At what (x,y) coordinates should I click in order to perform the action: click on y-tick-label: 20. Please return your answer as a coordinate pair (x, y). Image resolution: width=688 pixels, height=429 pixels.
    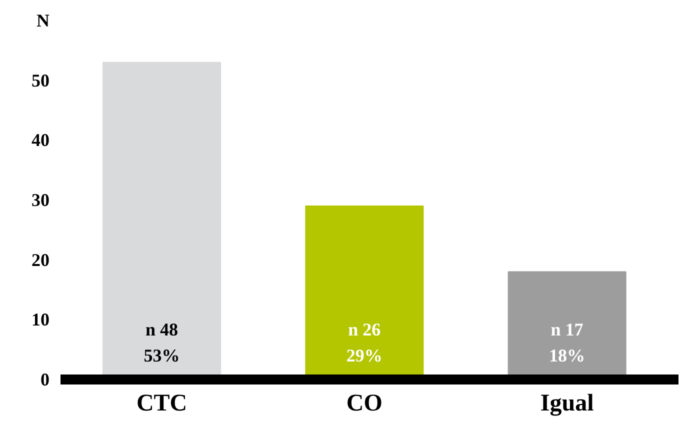
    Looking at the image, I should click on (41, 260).